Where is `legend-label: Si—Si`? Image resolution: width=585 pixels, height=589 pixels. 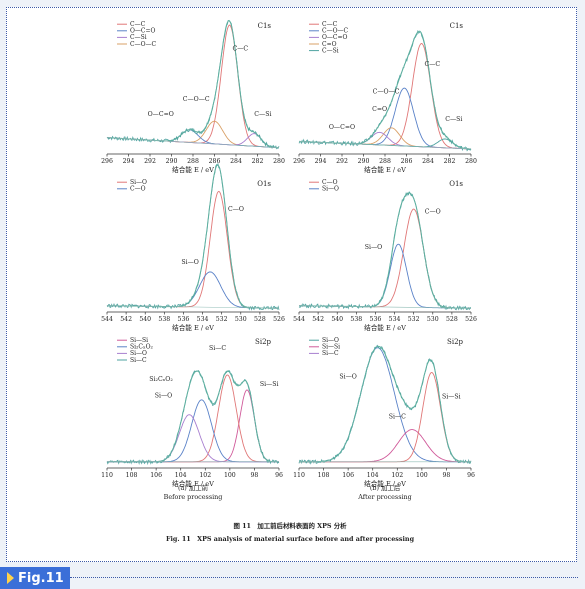 legend-label: Si—Si is located at coordinates (139, 340).